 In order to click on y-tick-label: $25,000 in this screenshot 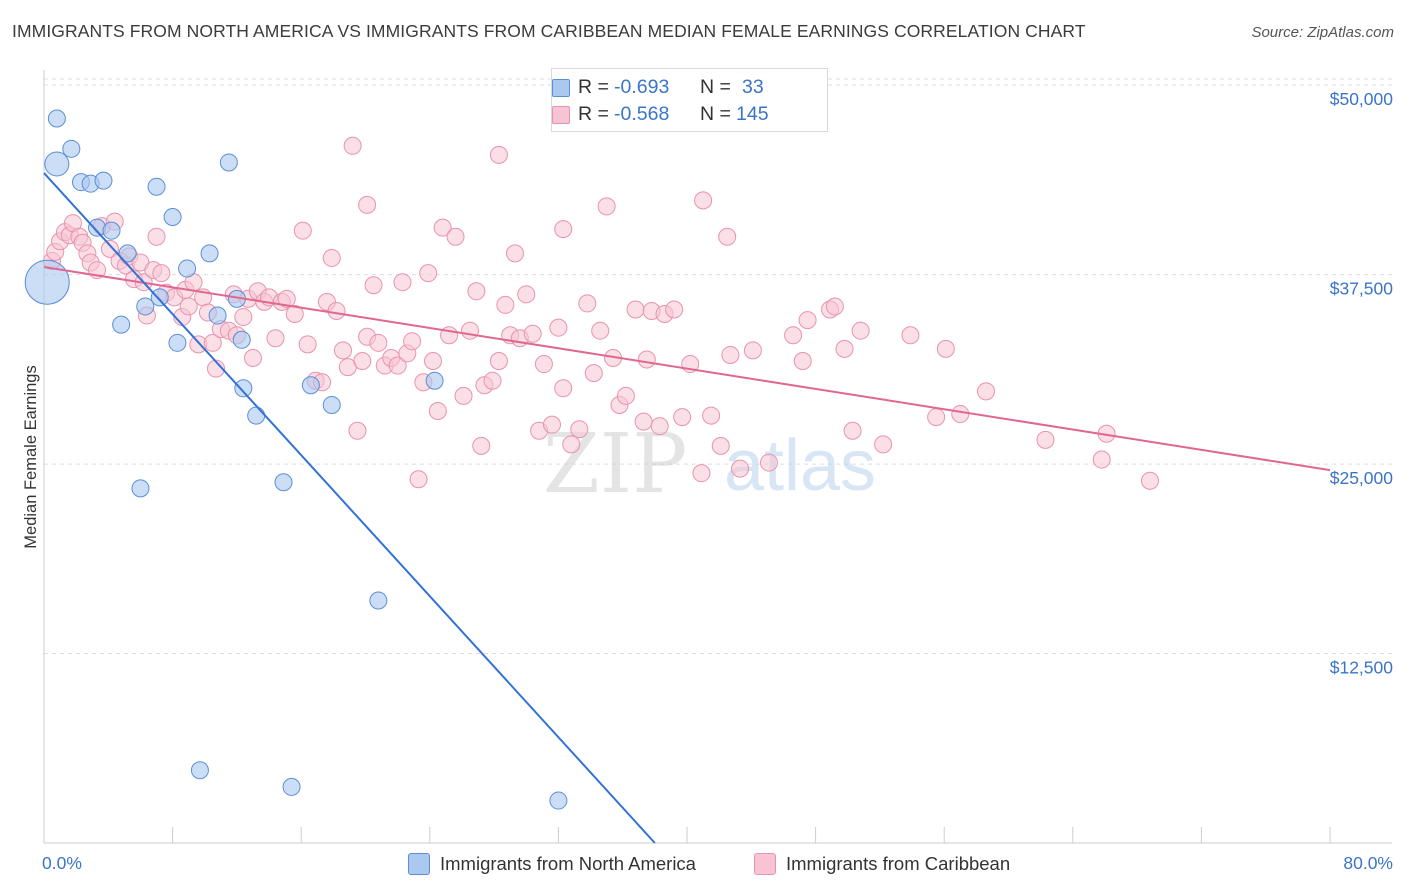, I will do `click(1362, 478)`.